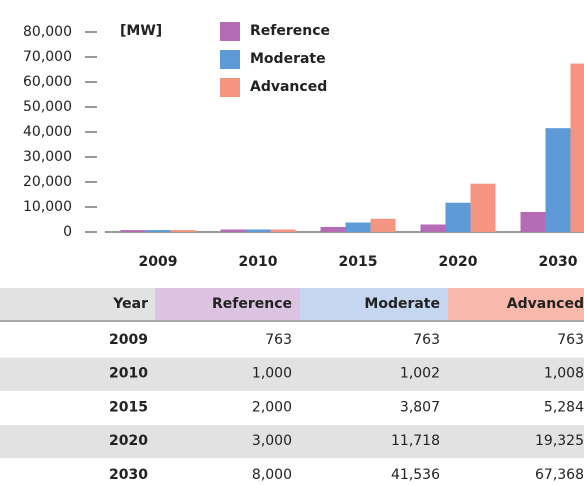 The height and width of the screenshot is (485, 584). What do you see at coordinates (47, 207) in the screenshot?
I see `y-tick-label: 10,000` at bounding box center [47, 207].